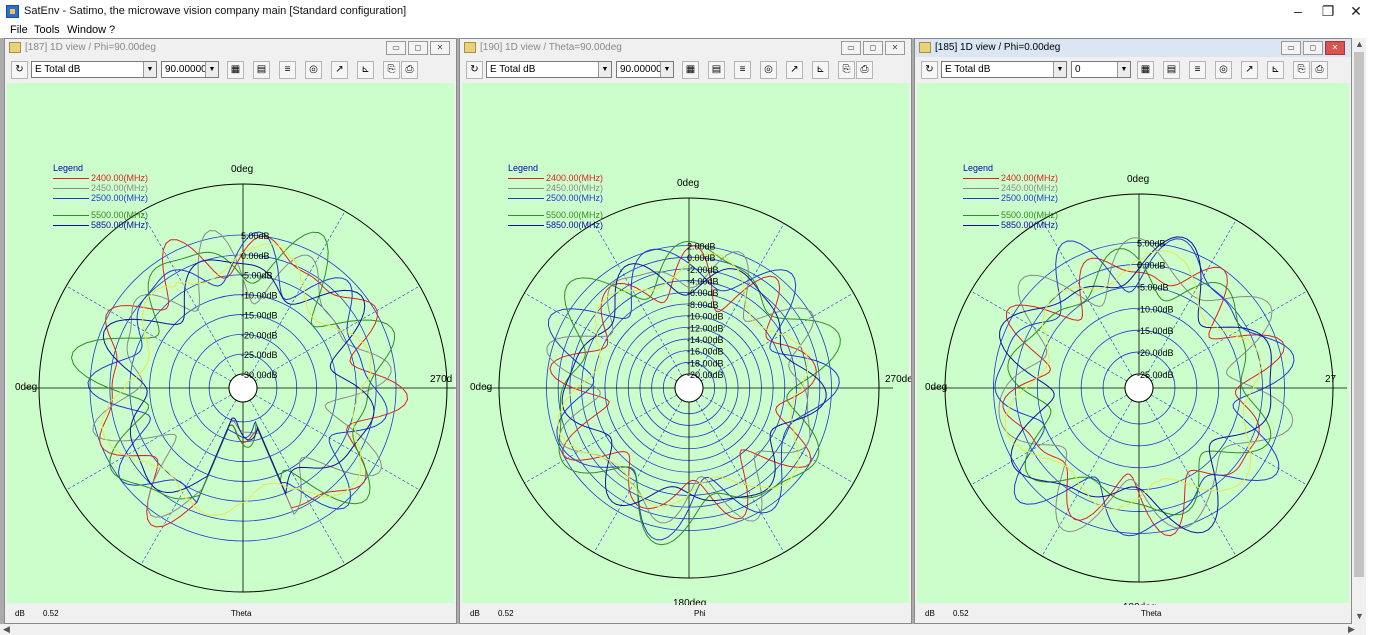  What do you see at coordinates (961, 613) in the screenshot?
I see `status-value: 0.52` at bounding box center [961, 613].